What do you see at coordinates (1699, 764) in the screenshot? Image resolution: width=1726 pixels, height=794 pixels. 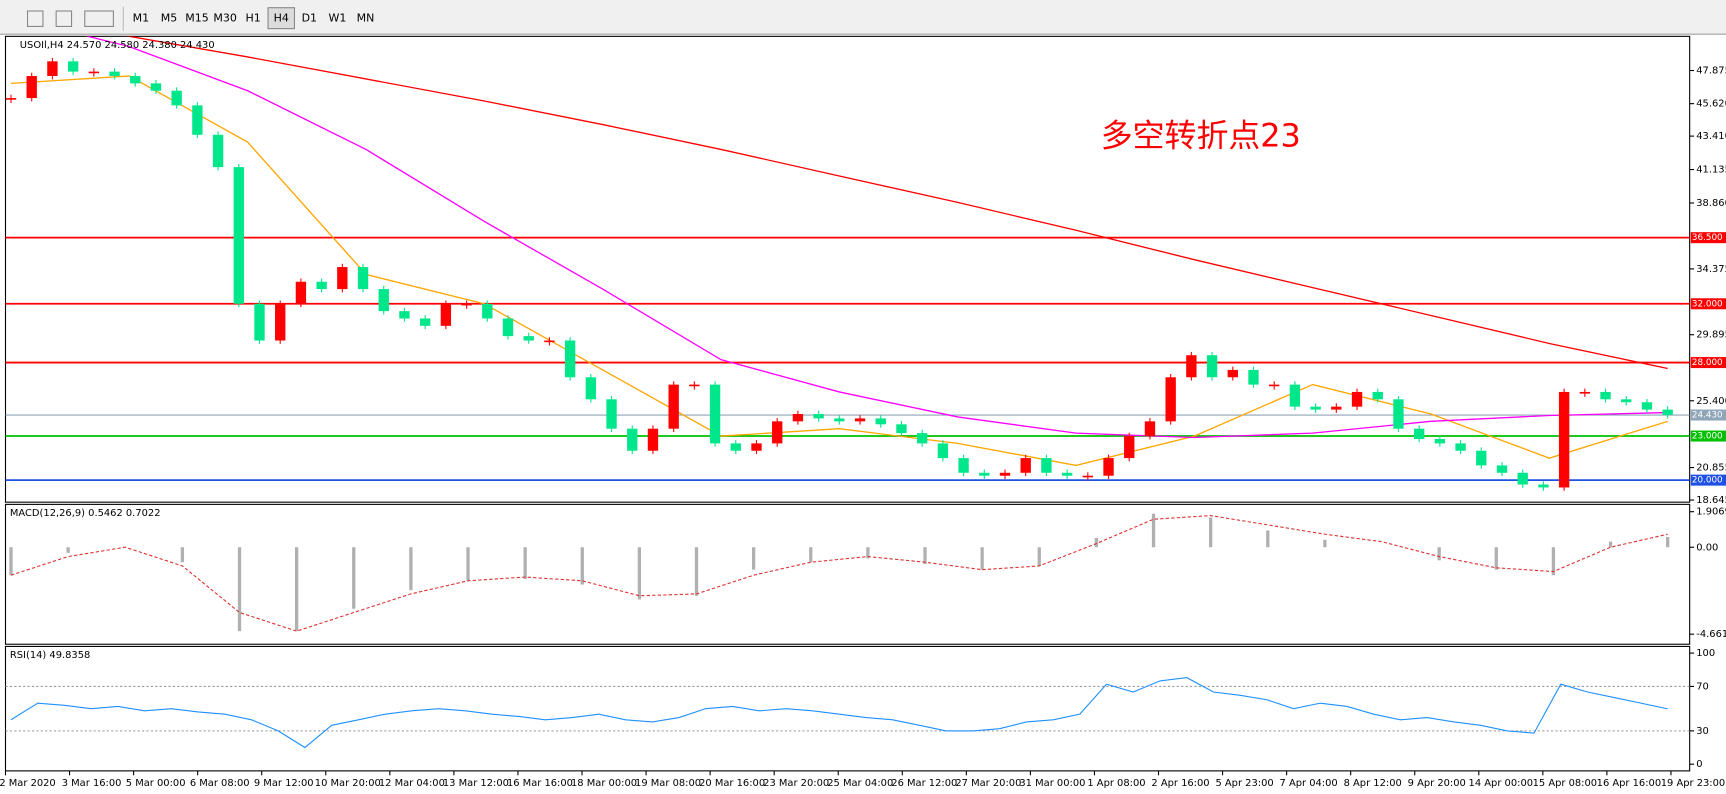 I see `y-tick-label: 0` at bounding box center [1699, 764].